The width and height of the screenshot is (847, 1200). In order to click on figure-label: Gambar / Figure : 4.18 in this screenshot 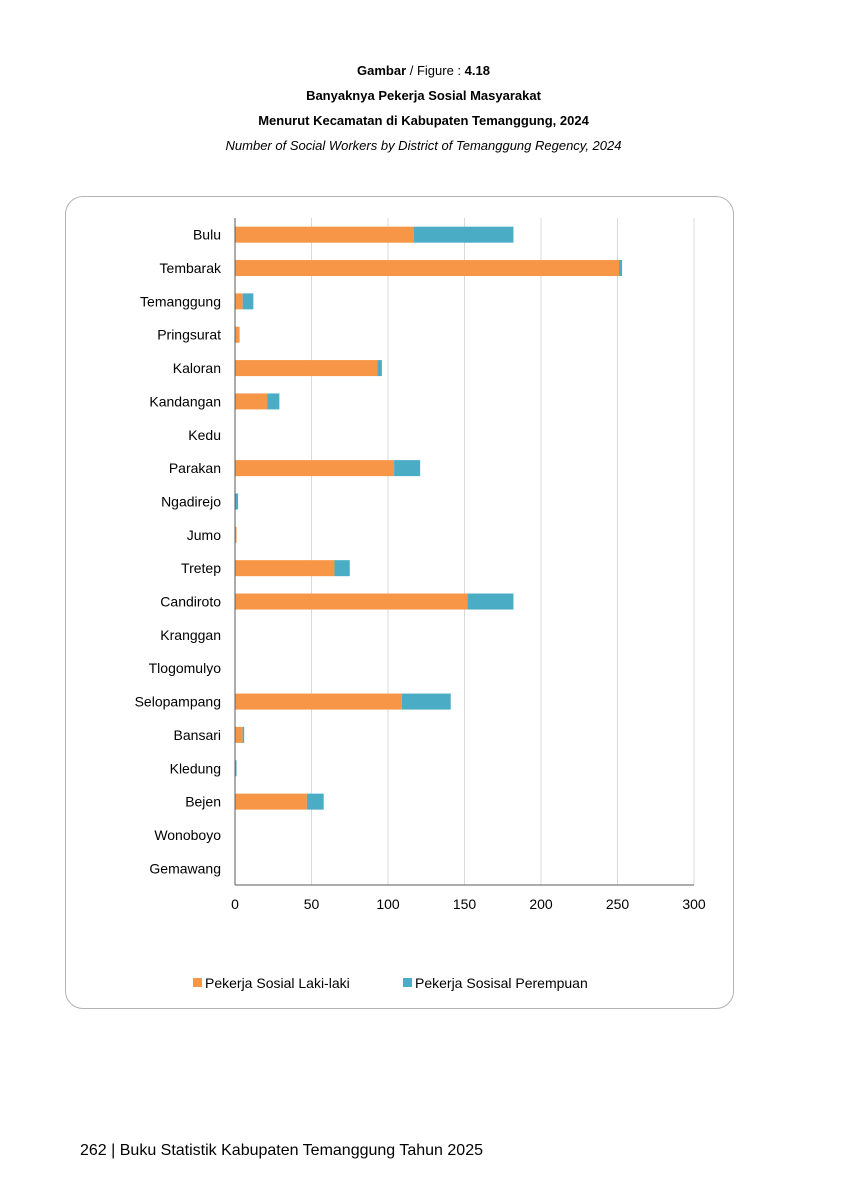, I will do `click(423, 70)`.